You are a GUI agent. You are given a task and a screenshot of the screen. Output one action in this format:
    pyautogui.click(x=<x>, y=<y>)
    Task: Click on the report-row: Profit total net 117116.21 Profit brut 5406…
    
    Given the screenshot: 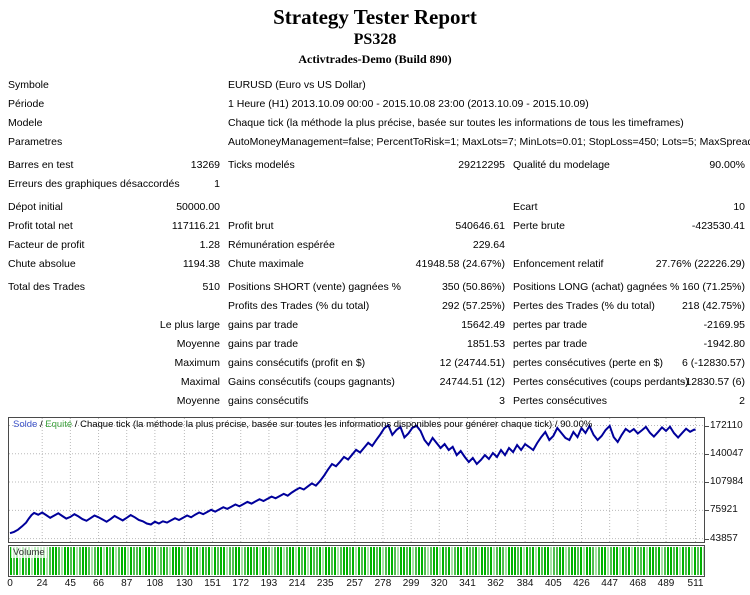 What is the action you would take?
    pyautogui.click(x=372, y=225)
    